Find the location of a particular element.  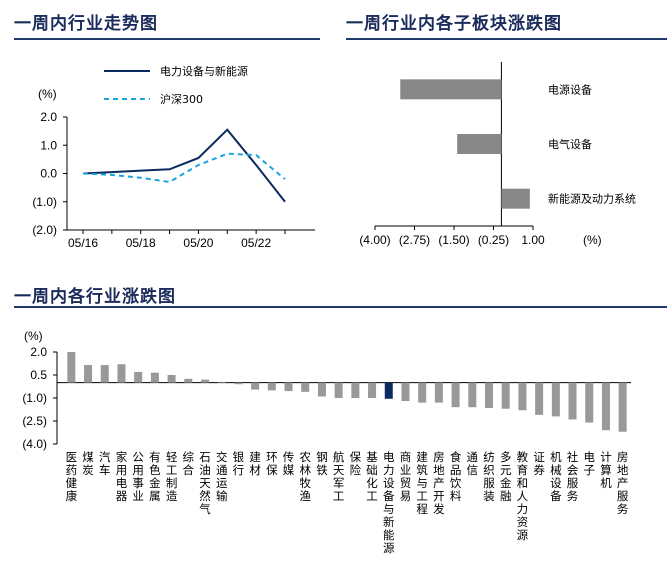

category-label-char: 融 is located at coordinates (506, 496).